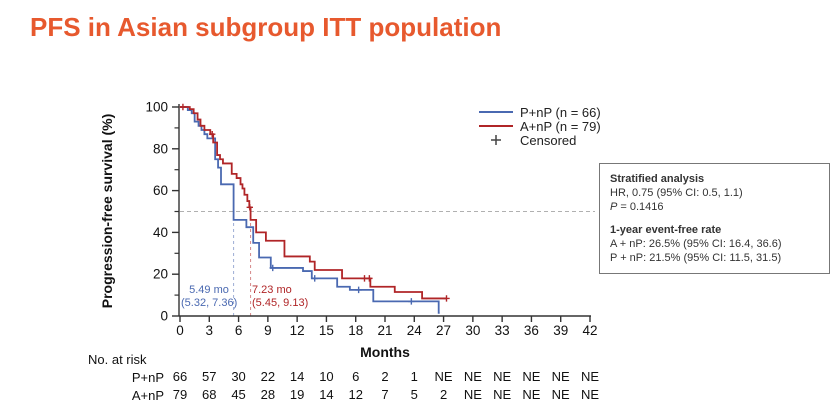 Image resolution: width=831 pixels, height=416 pixels. Describe the element at coordinates (272, 290) in the screenshot. I see `median-value-anp: 7.23 mo` at that location.